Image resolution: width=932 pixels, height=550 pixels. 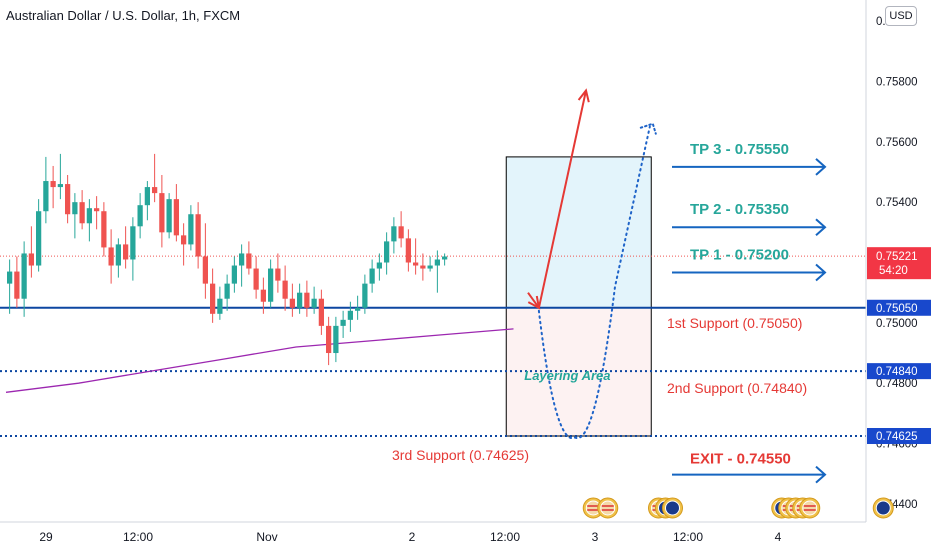 I want to click on level-tag-text-3: 0.74625, so click(x=897, y=437).